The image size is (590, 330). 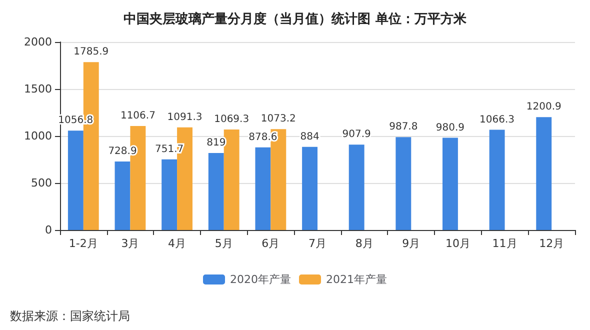 What do you see at coordinates (48, 230) in the screenshot?
I see `y-tick-label: 0` at bounding box center [48, 230].